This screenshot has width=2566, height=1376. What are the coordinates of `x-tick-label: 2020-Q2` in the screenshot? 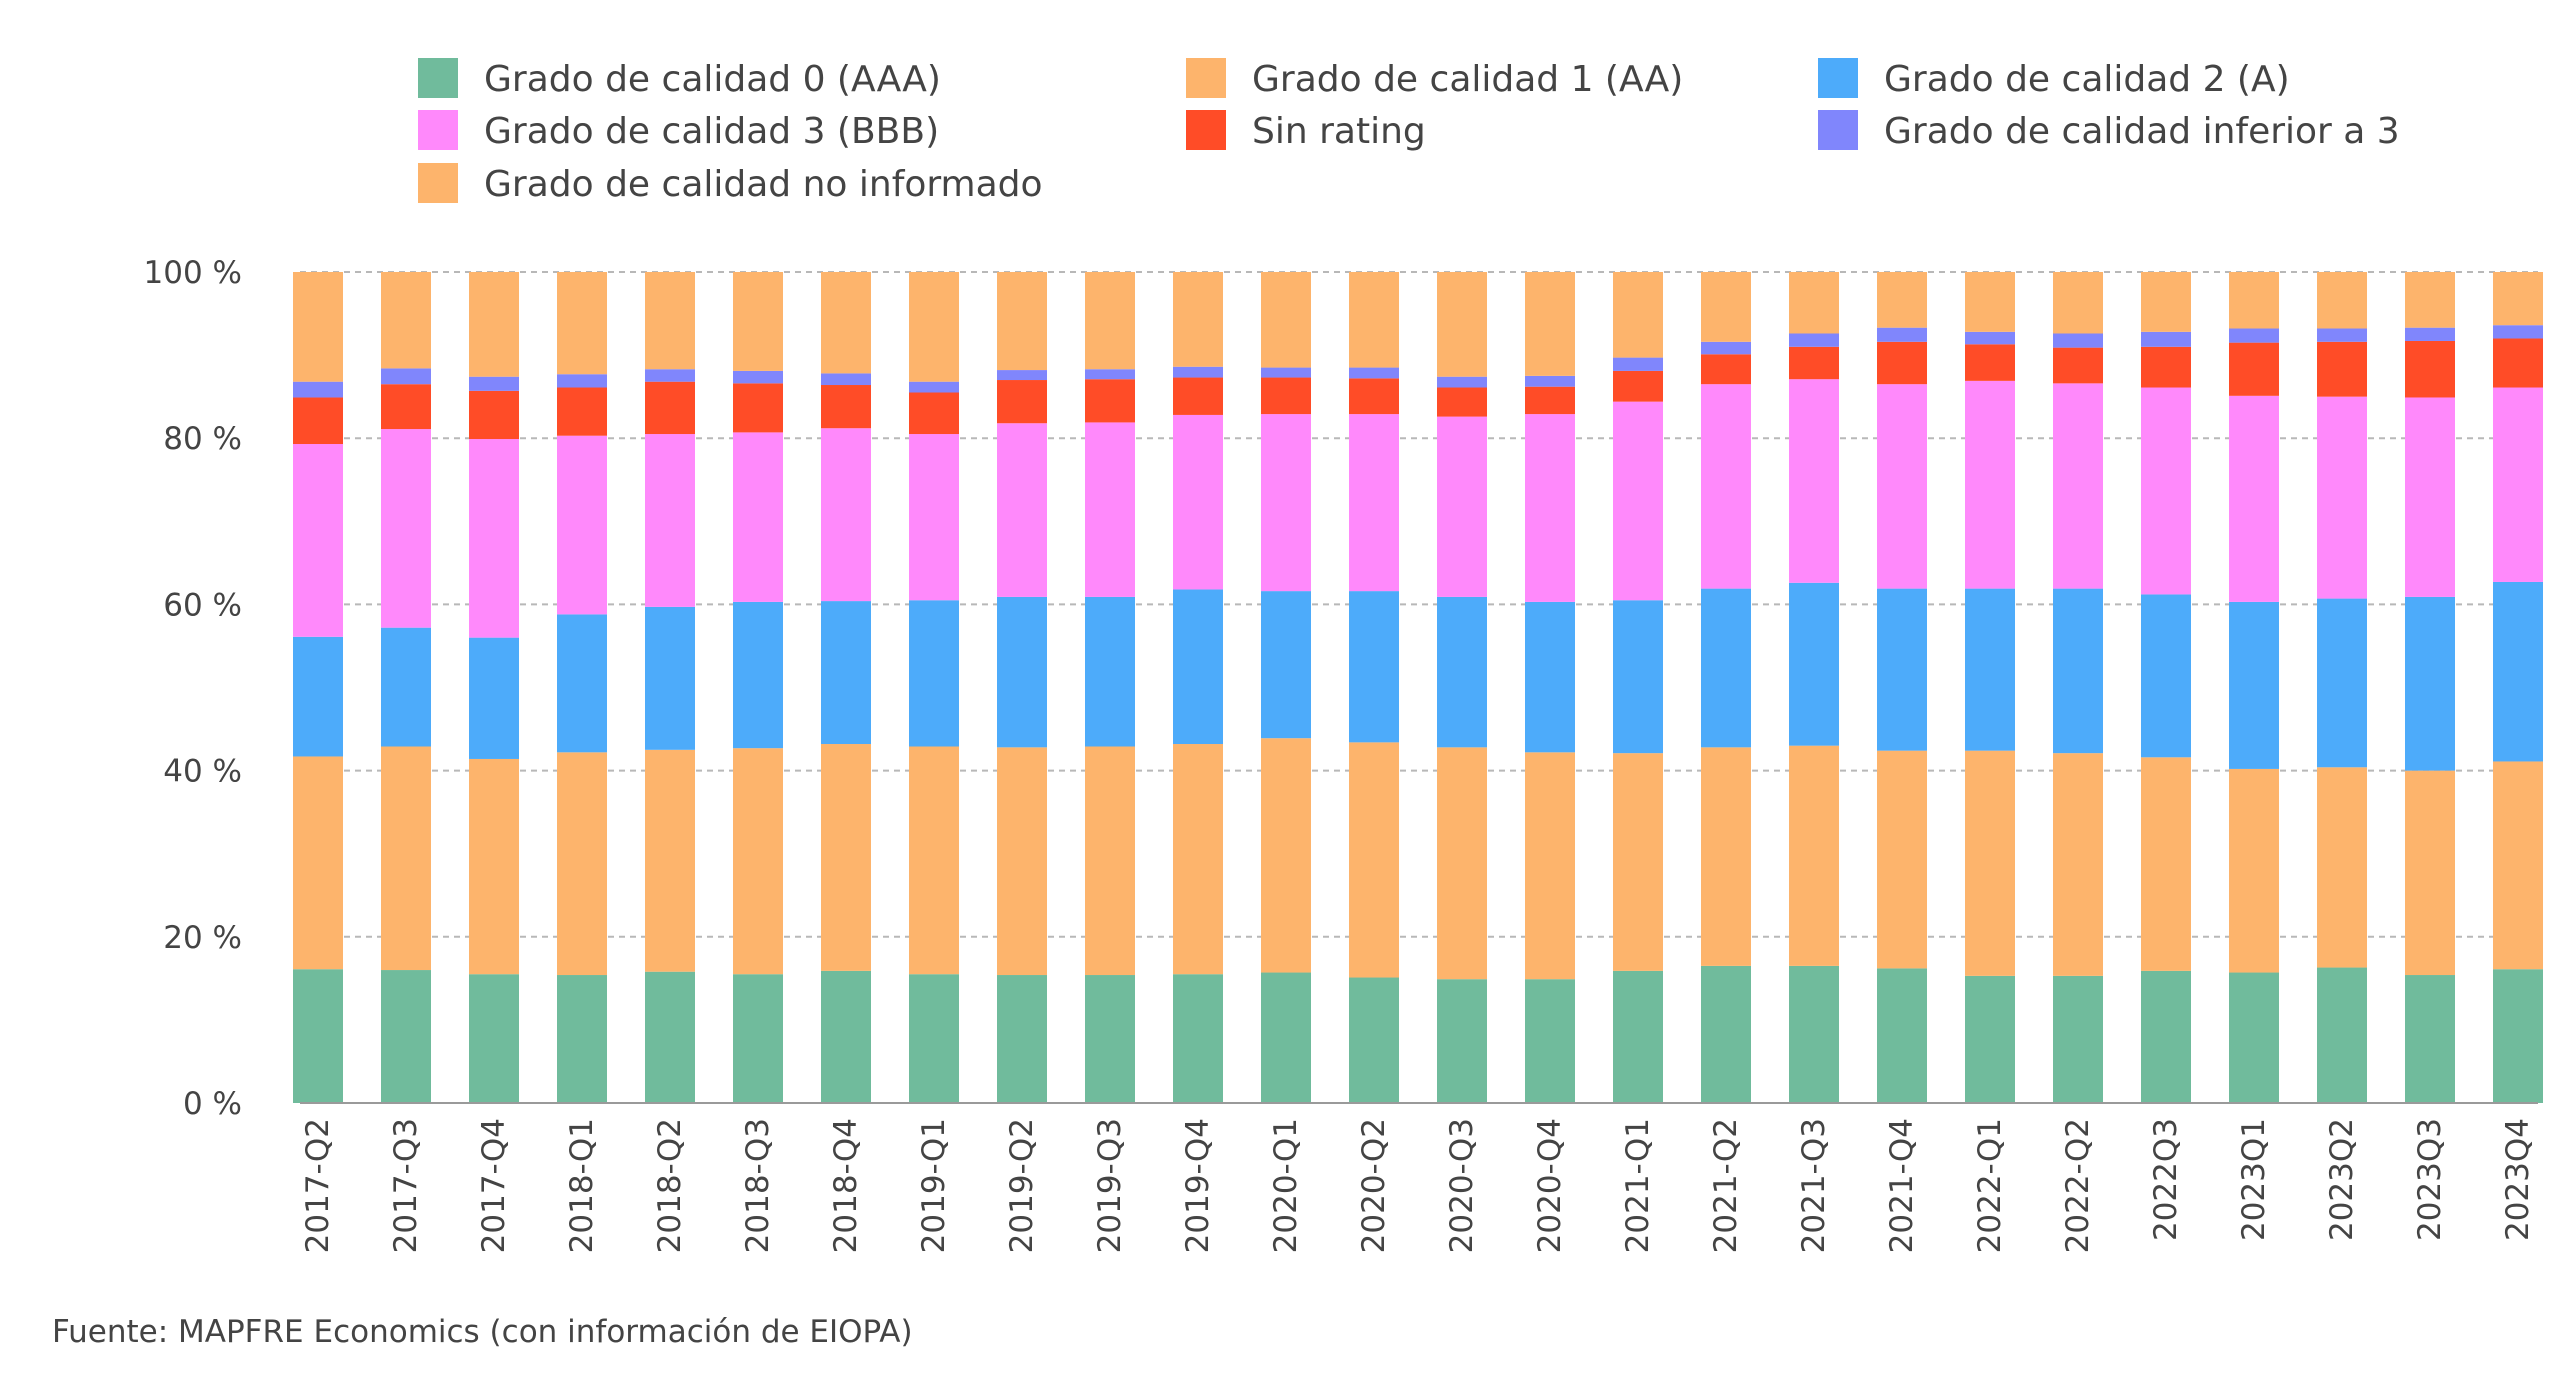 It's located at (1374, 1185).